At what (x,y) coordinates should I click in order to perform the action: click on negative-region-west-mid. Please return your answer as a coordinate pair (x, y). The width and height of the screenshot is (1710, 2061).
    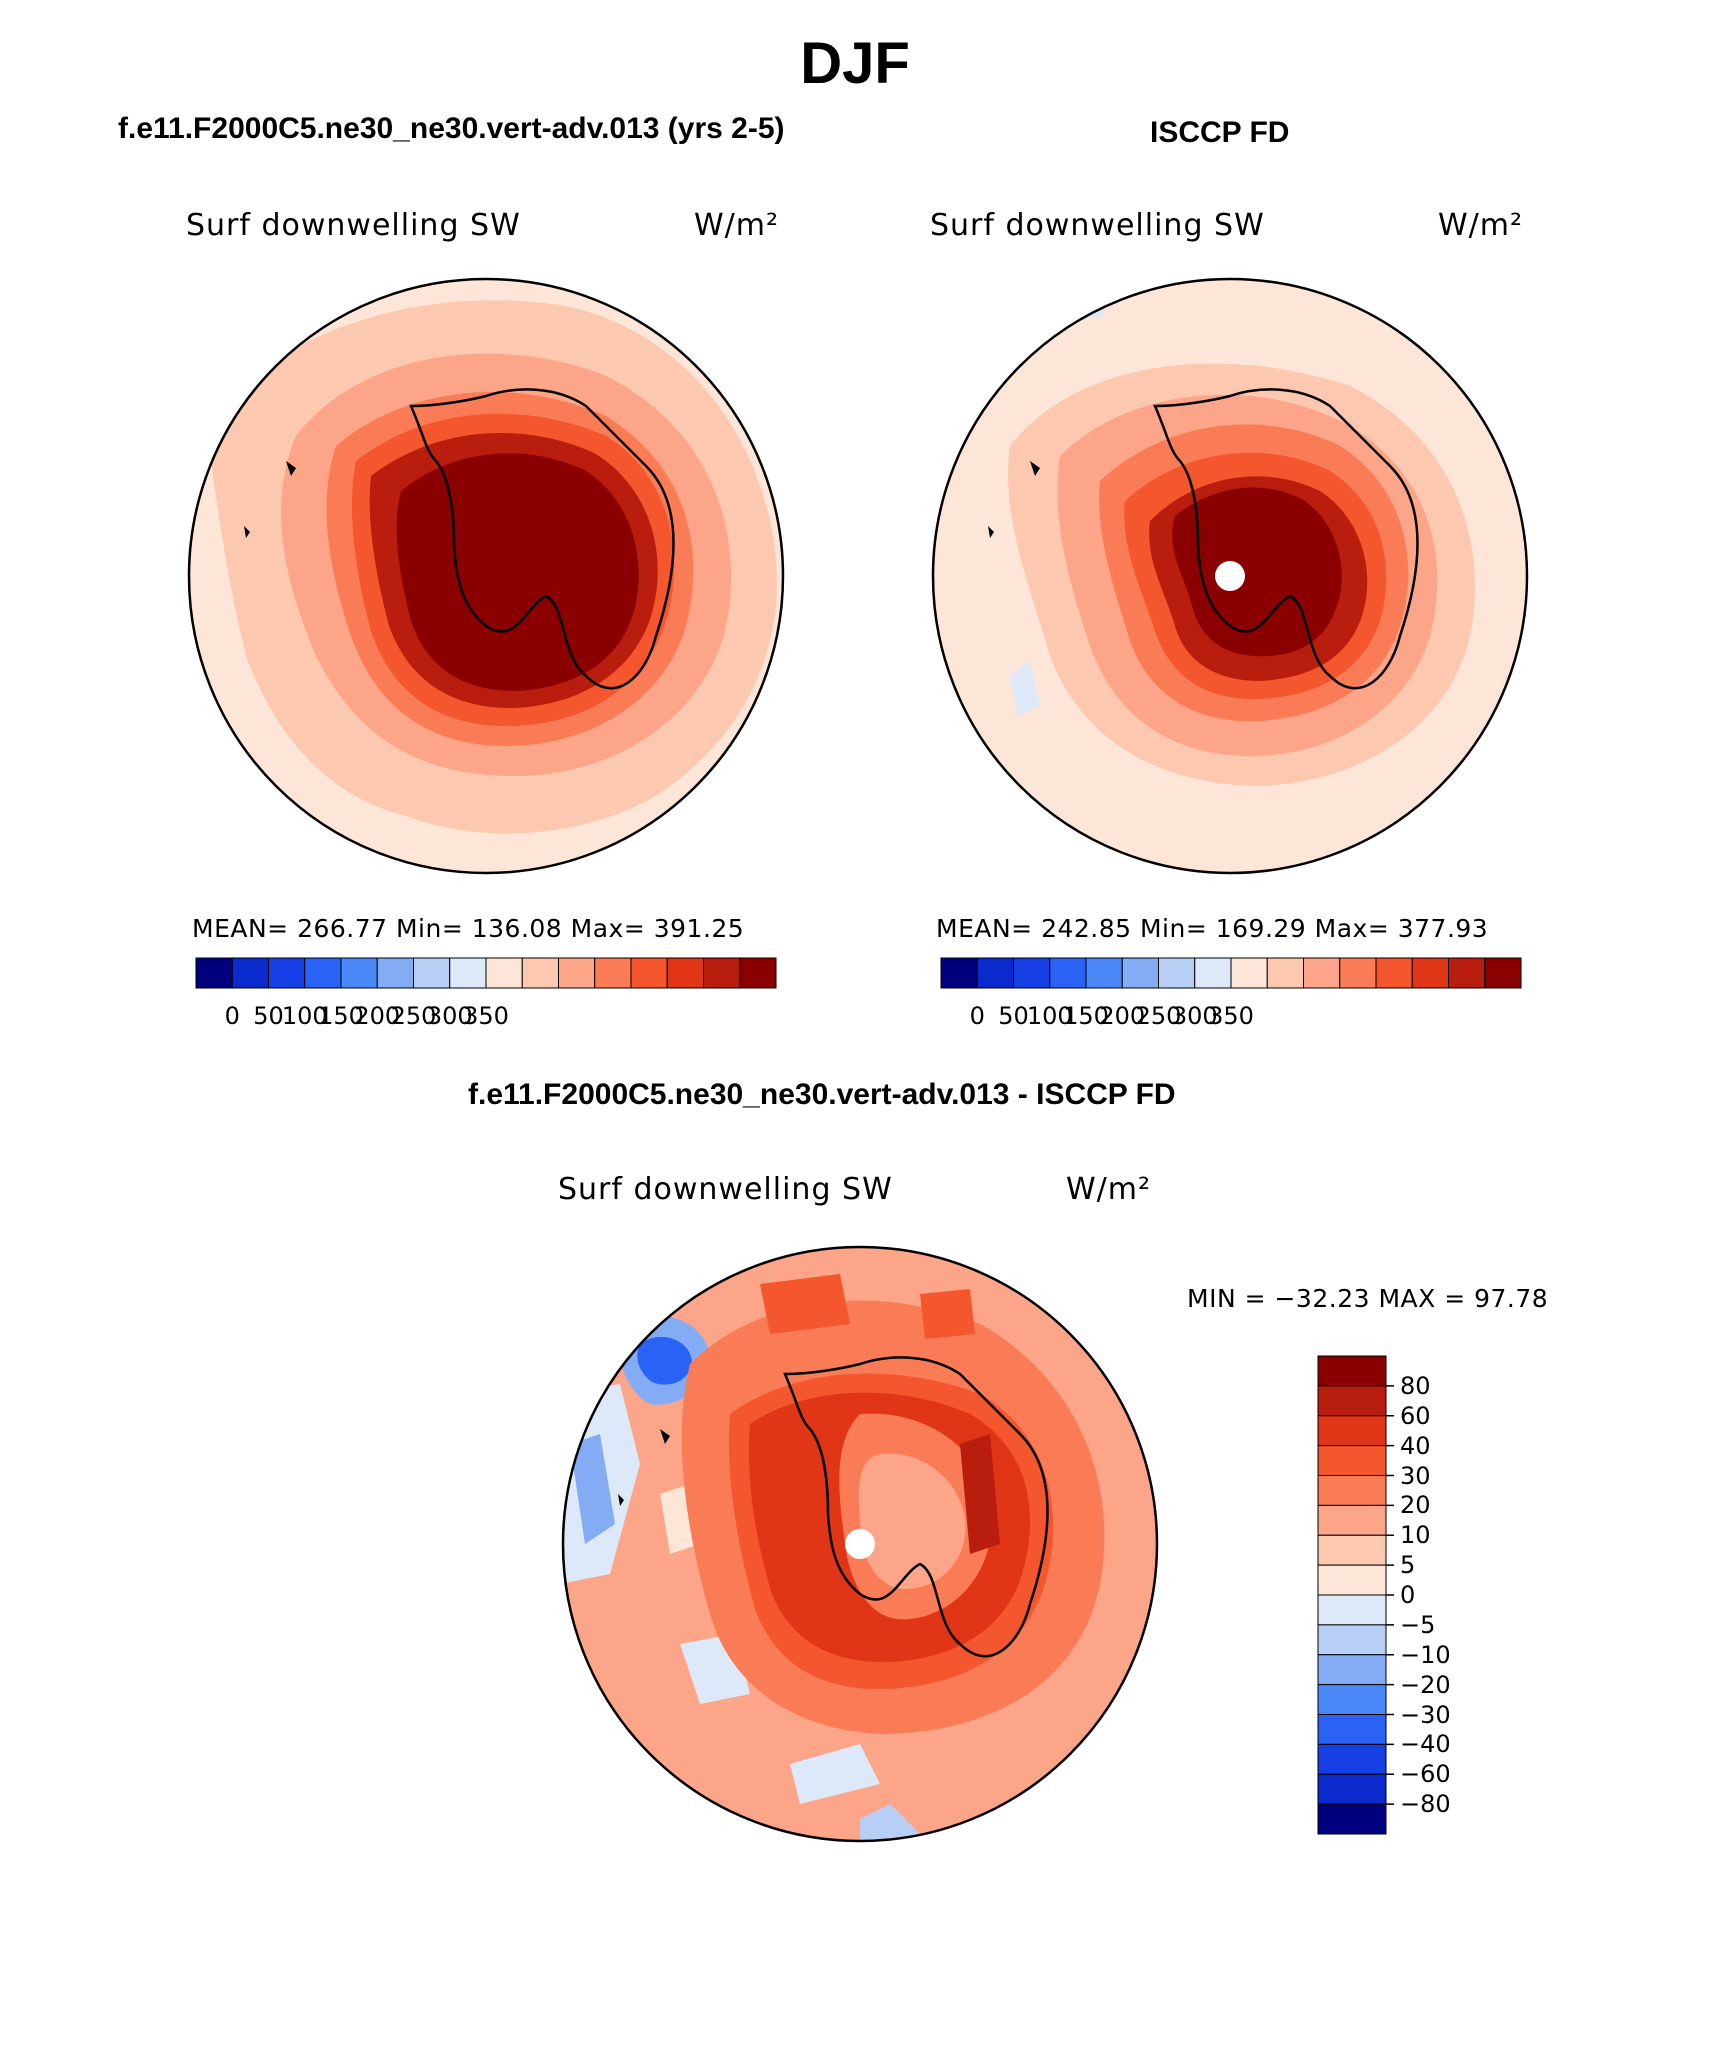
    Looking at the image, I should click on (592, 1489).